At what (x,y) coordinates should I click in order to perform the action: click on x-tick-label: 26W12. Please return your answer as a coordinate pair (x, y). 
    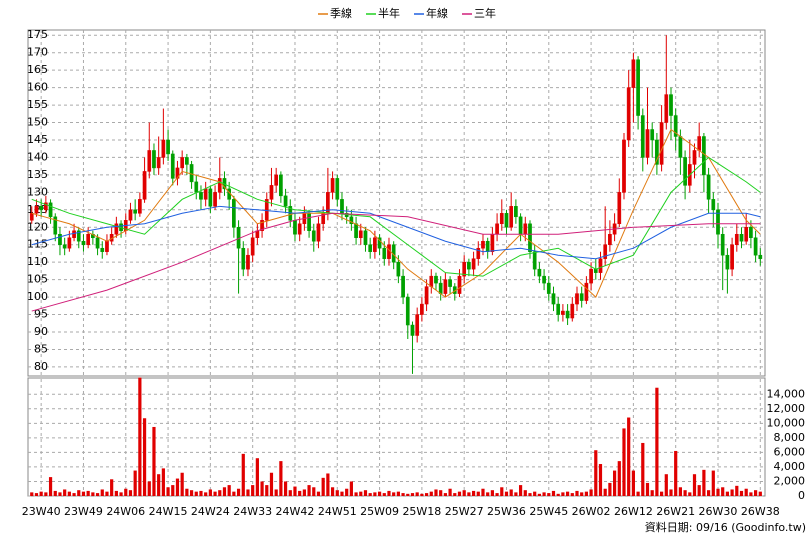
    Looking at the image, I should click on (633, 511).